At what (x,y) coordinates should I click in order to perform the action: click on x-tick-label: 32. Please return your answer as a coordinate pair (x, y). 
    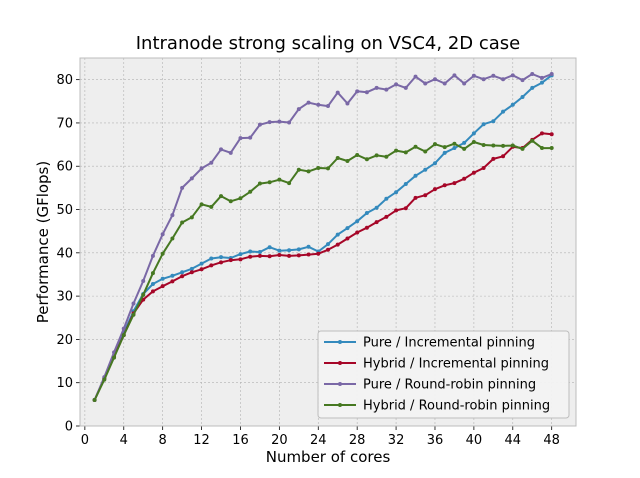
    Looking at the image, I should click on (396, 440).